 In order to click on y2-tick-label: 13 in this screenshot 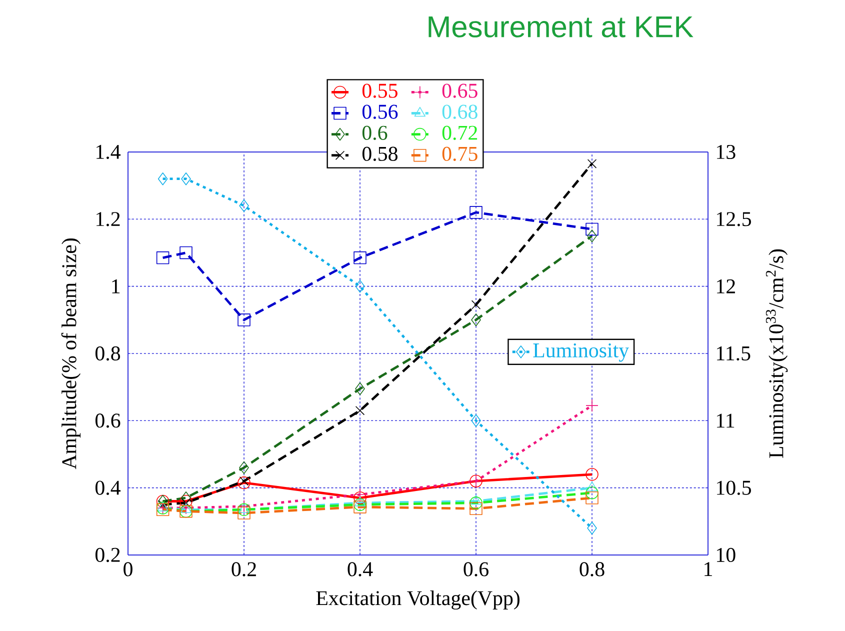, I will do `click(726, 152)`.